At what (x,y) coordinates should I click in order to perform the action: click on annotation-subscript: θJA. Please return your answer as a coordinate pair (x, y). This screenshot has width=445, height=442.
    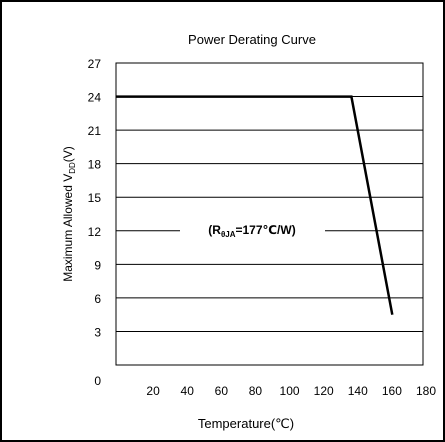
    Looking at the image, I should click on (228, 234).